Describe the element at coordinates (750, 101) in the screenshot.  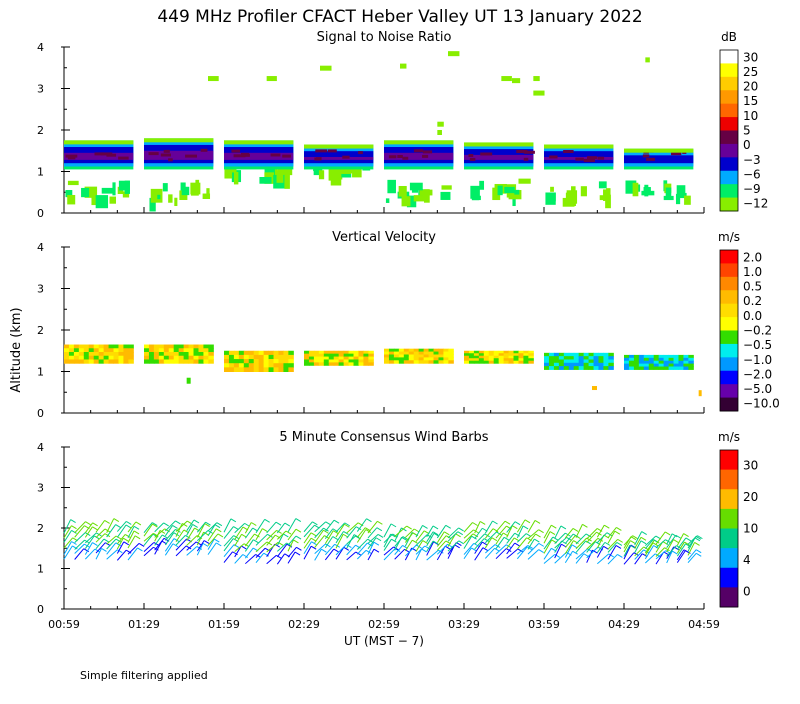
I see `colorbar-label: 15` at that location.